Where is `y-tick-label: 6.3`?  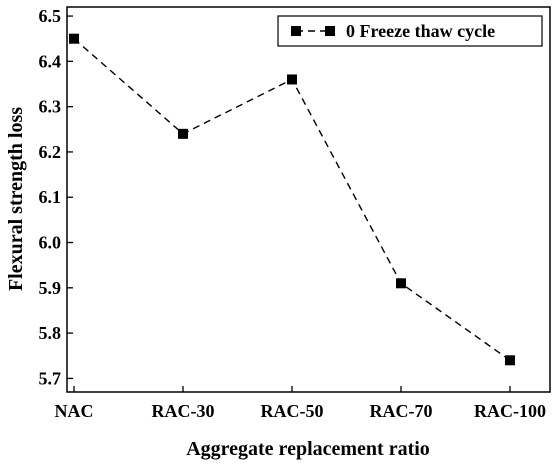 y-tick-label: 6.3 is located at coordinates (50, 107).